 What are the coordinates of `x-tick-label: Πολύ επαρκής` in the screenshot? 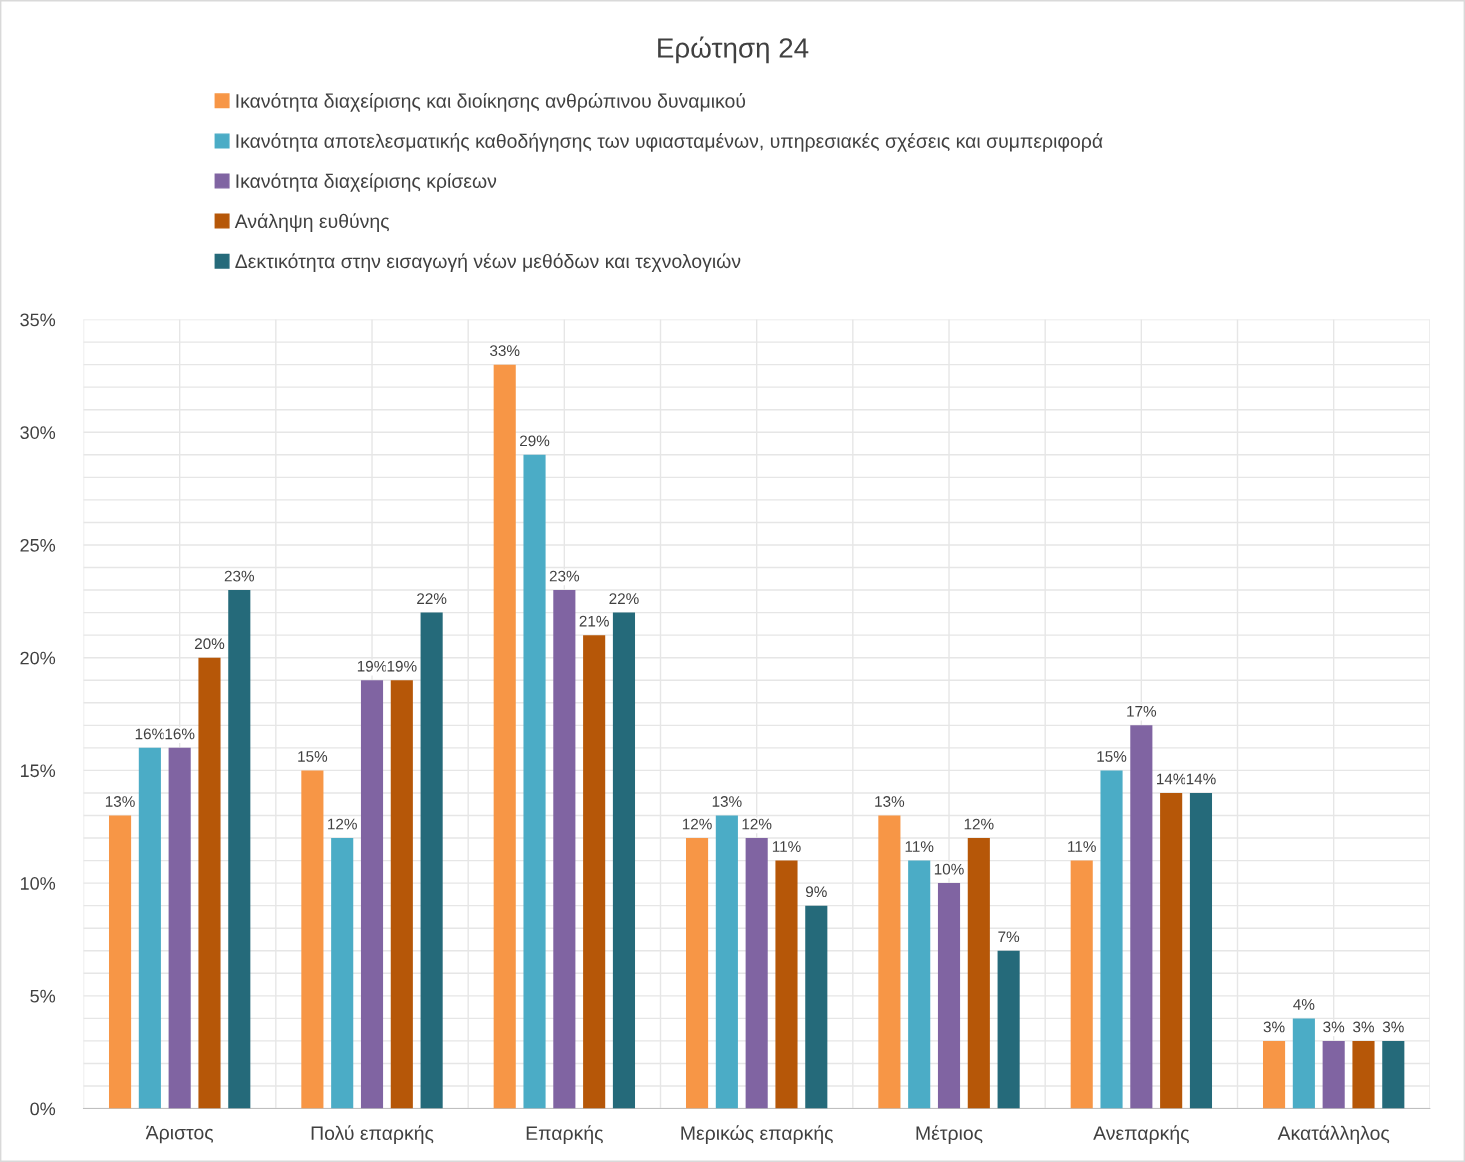 It's located at (372, 1134).